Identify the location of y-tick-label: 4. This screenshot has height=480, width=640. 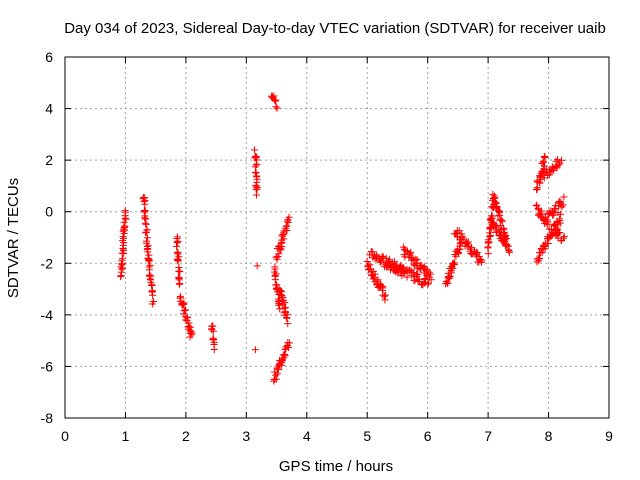
(49, 109).